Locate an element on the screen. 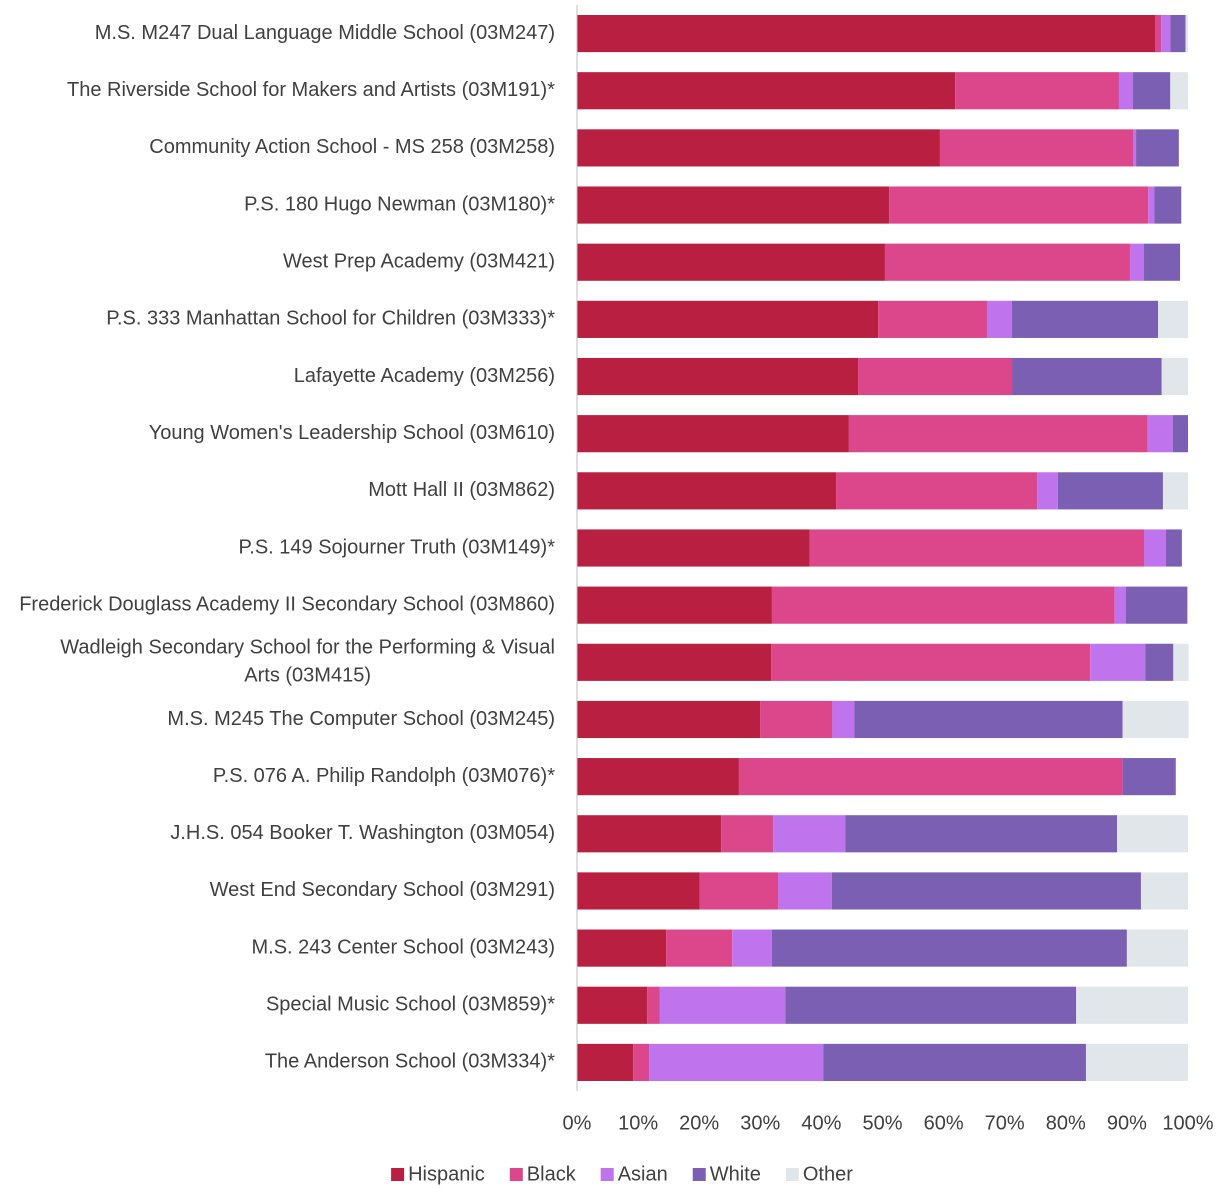 The width and height of the screenshot is (1221, 1188). y-tick-label: West Prep Academy (03M421) is located at coordinates (419, 261).